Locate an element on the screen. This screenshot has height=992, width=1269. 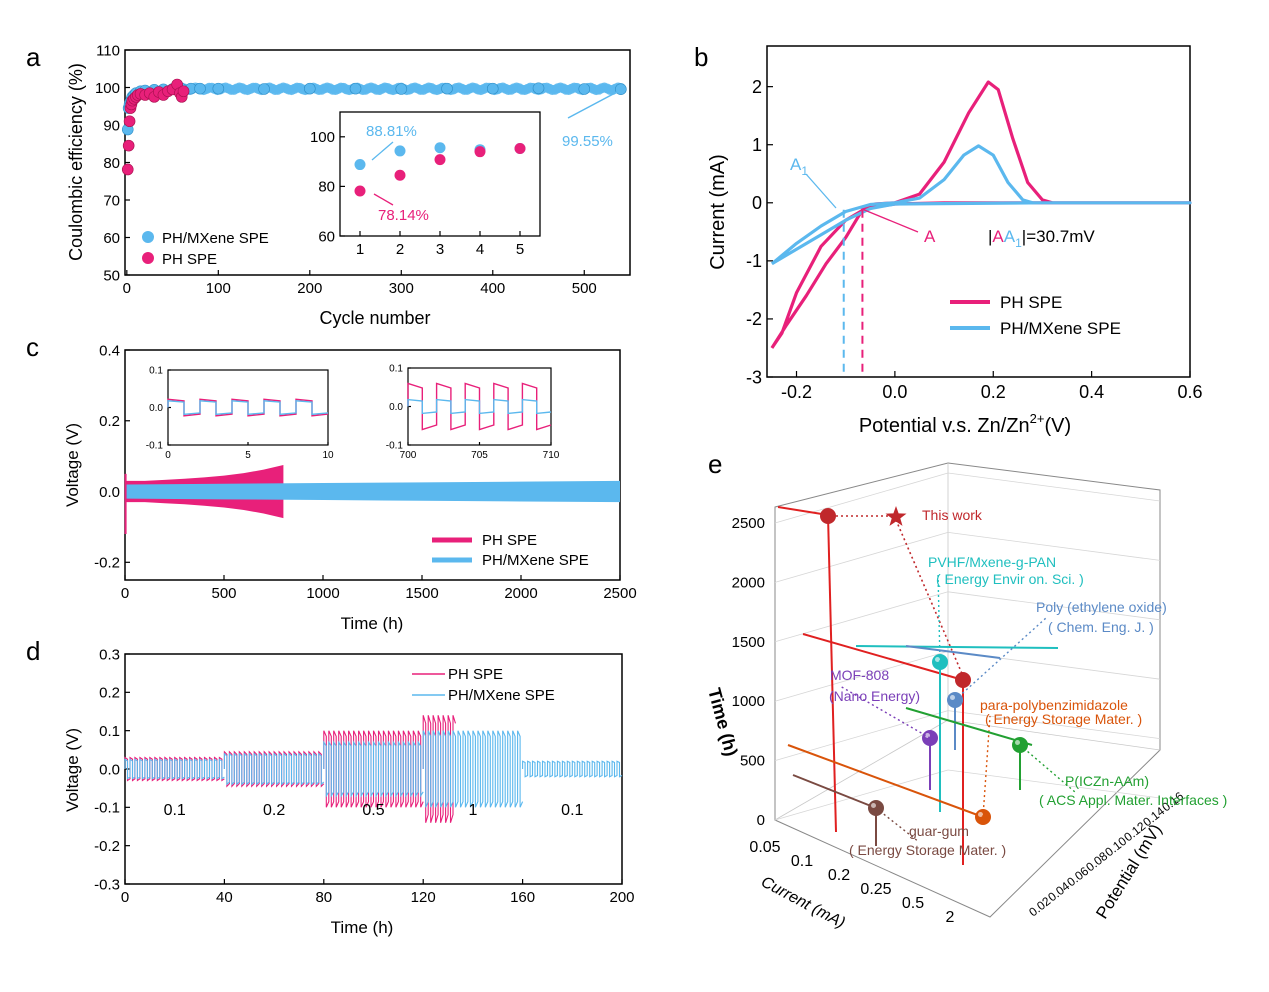
x-tick-label: 40 is located at coordinates (224, 897).